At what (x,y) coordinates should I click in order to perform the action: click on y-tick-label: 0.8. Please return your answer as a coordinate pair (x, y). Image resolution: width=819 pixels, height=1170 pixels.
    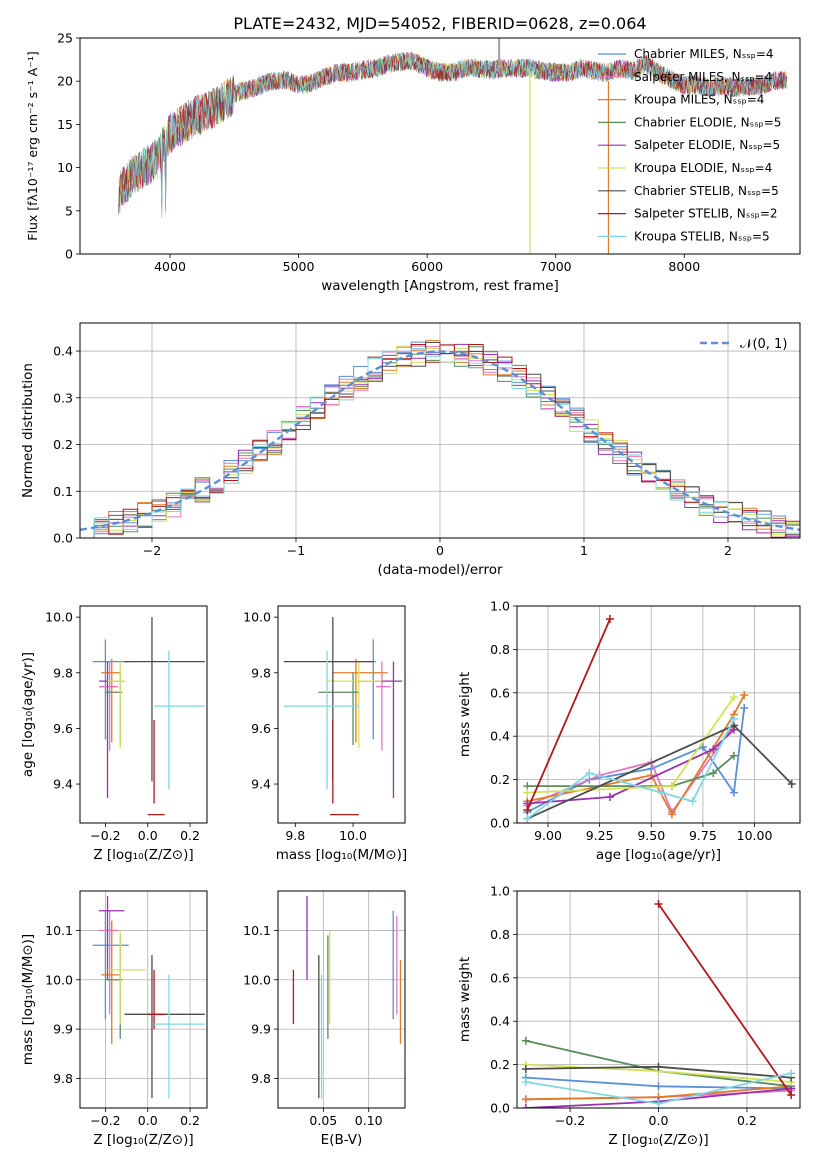
    Looking at the image, I should click on (500, 649).